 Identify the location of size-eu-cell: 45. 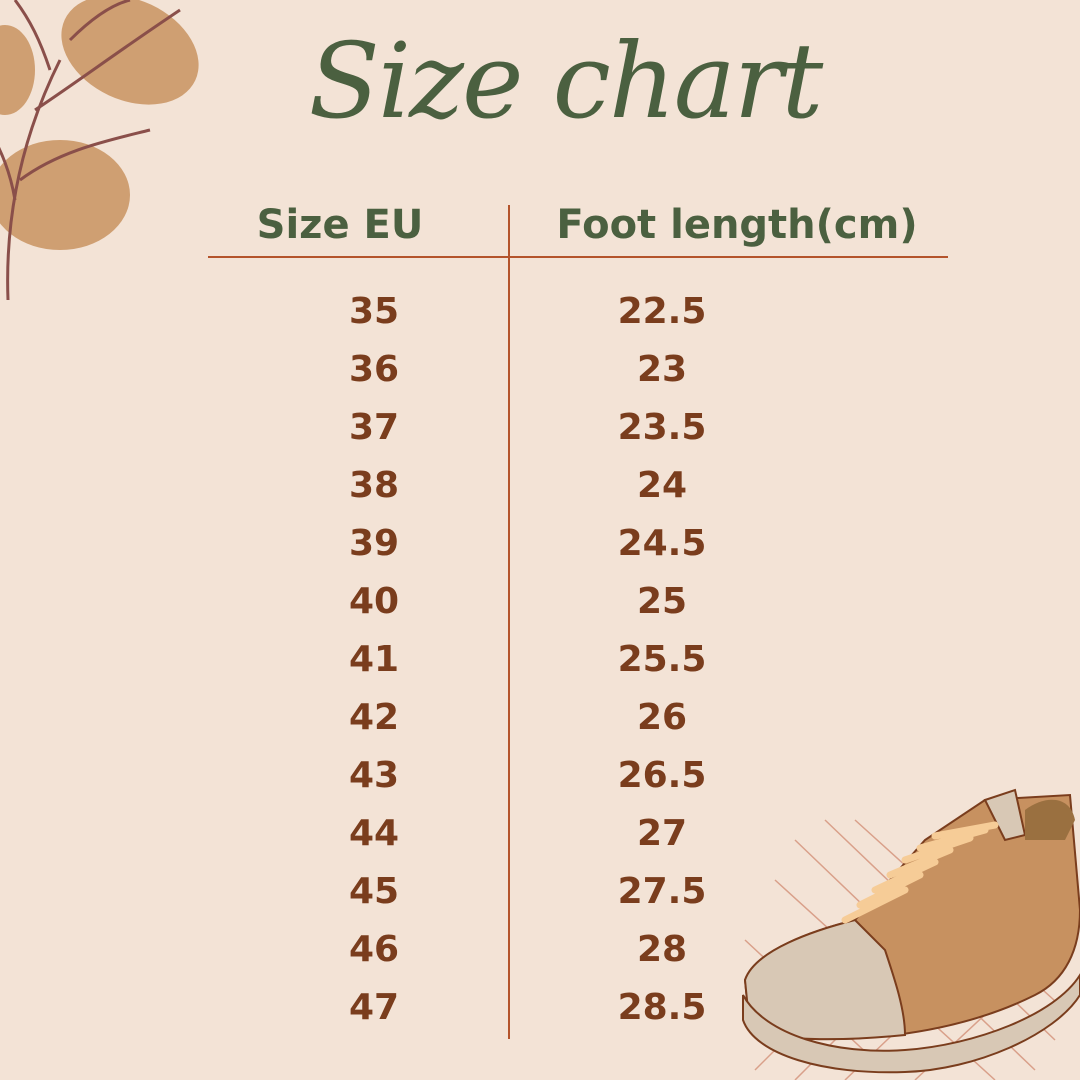
(374, 891).